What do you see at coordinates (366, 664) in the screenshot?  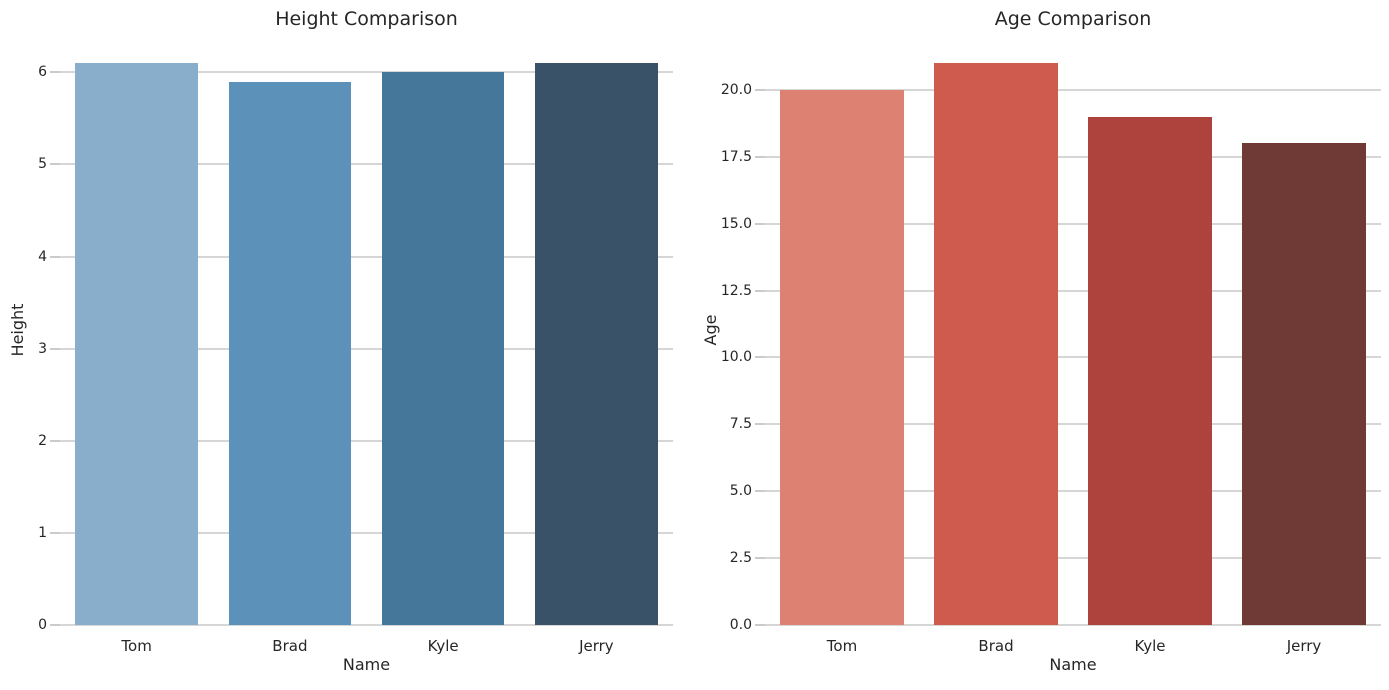 I see `height-x-axis-label: Name` at bounding box center [366, 664].